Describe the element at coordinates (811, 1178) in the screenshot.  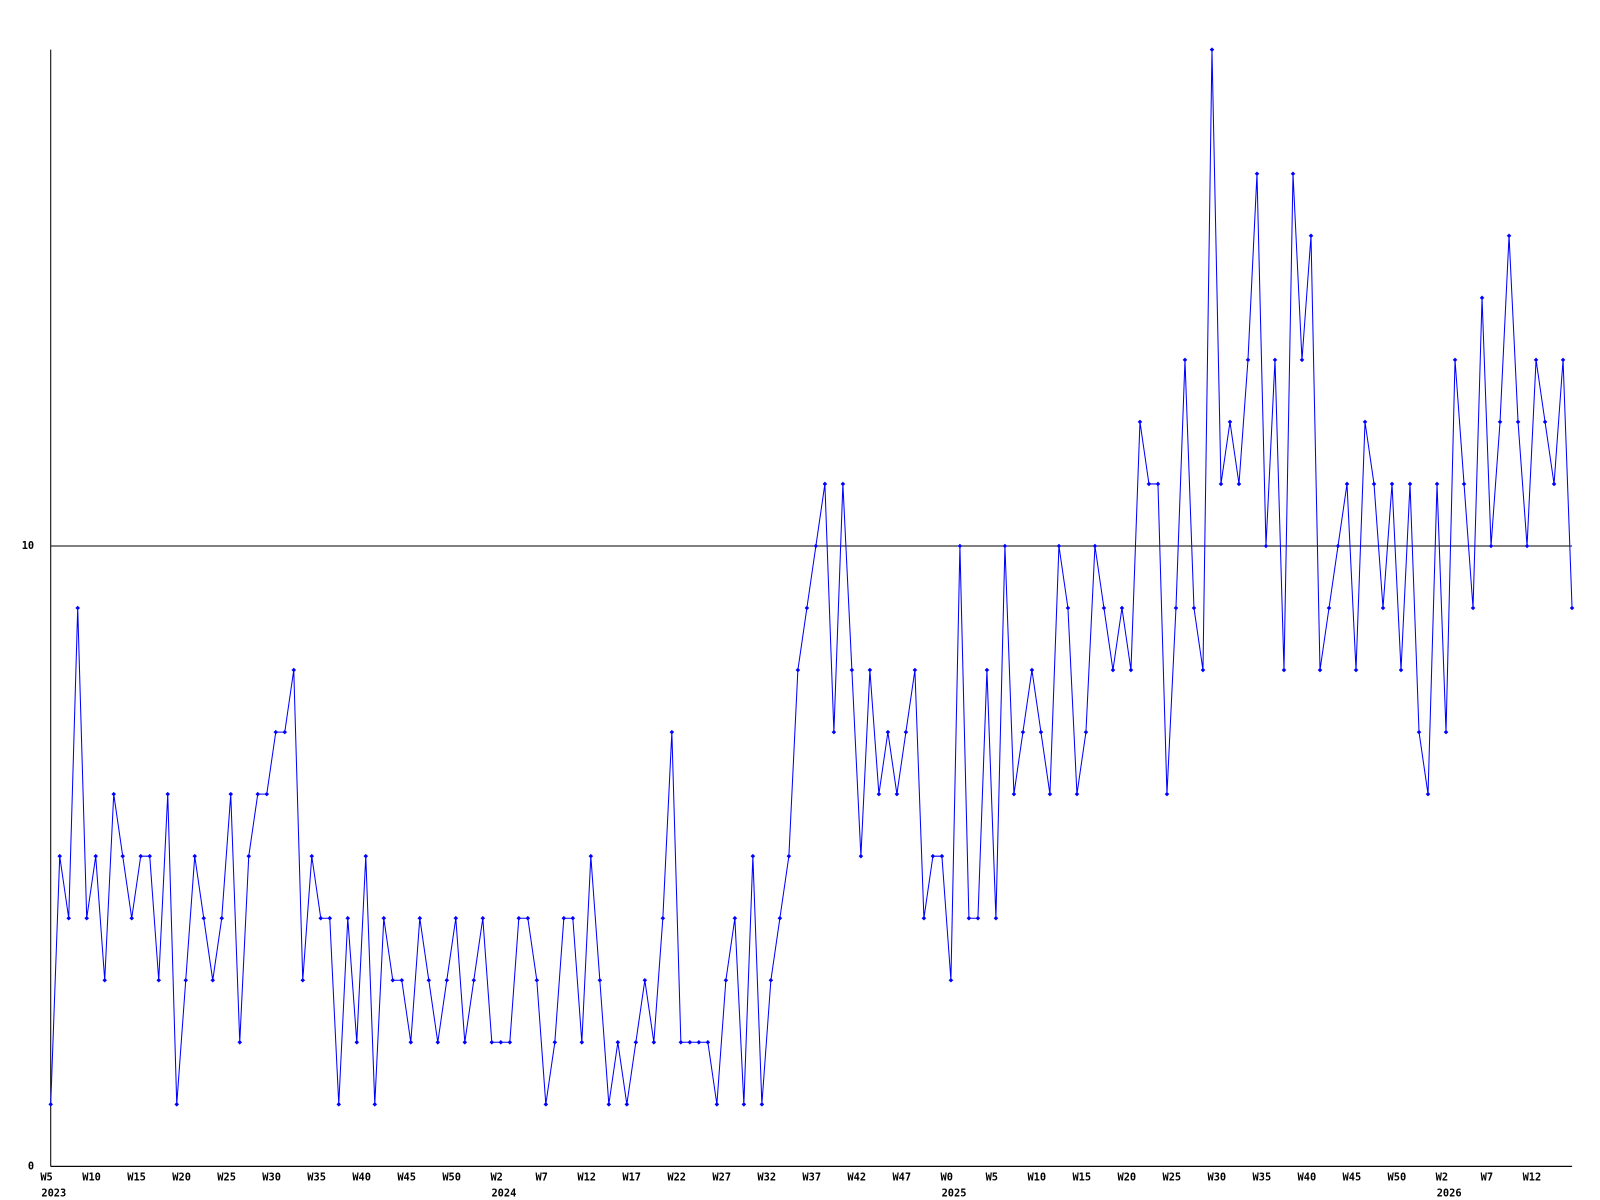
I see `x-tick-label: W37` at that location.